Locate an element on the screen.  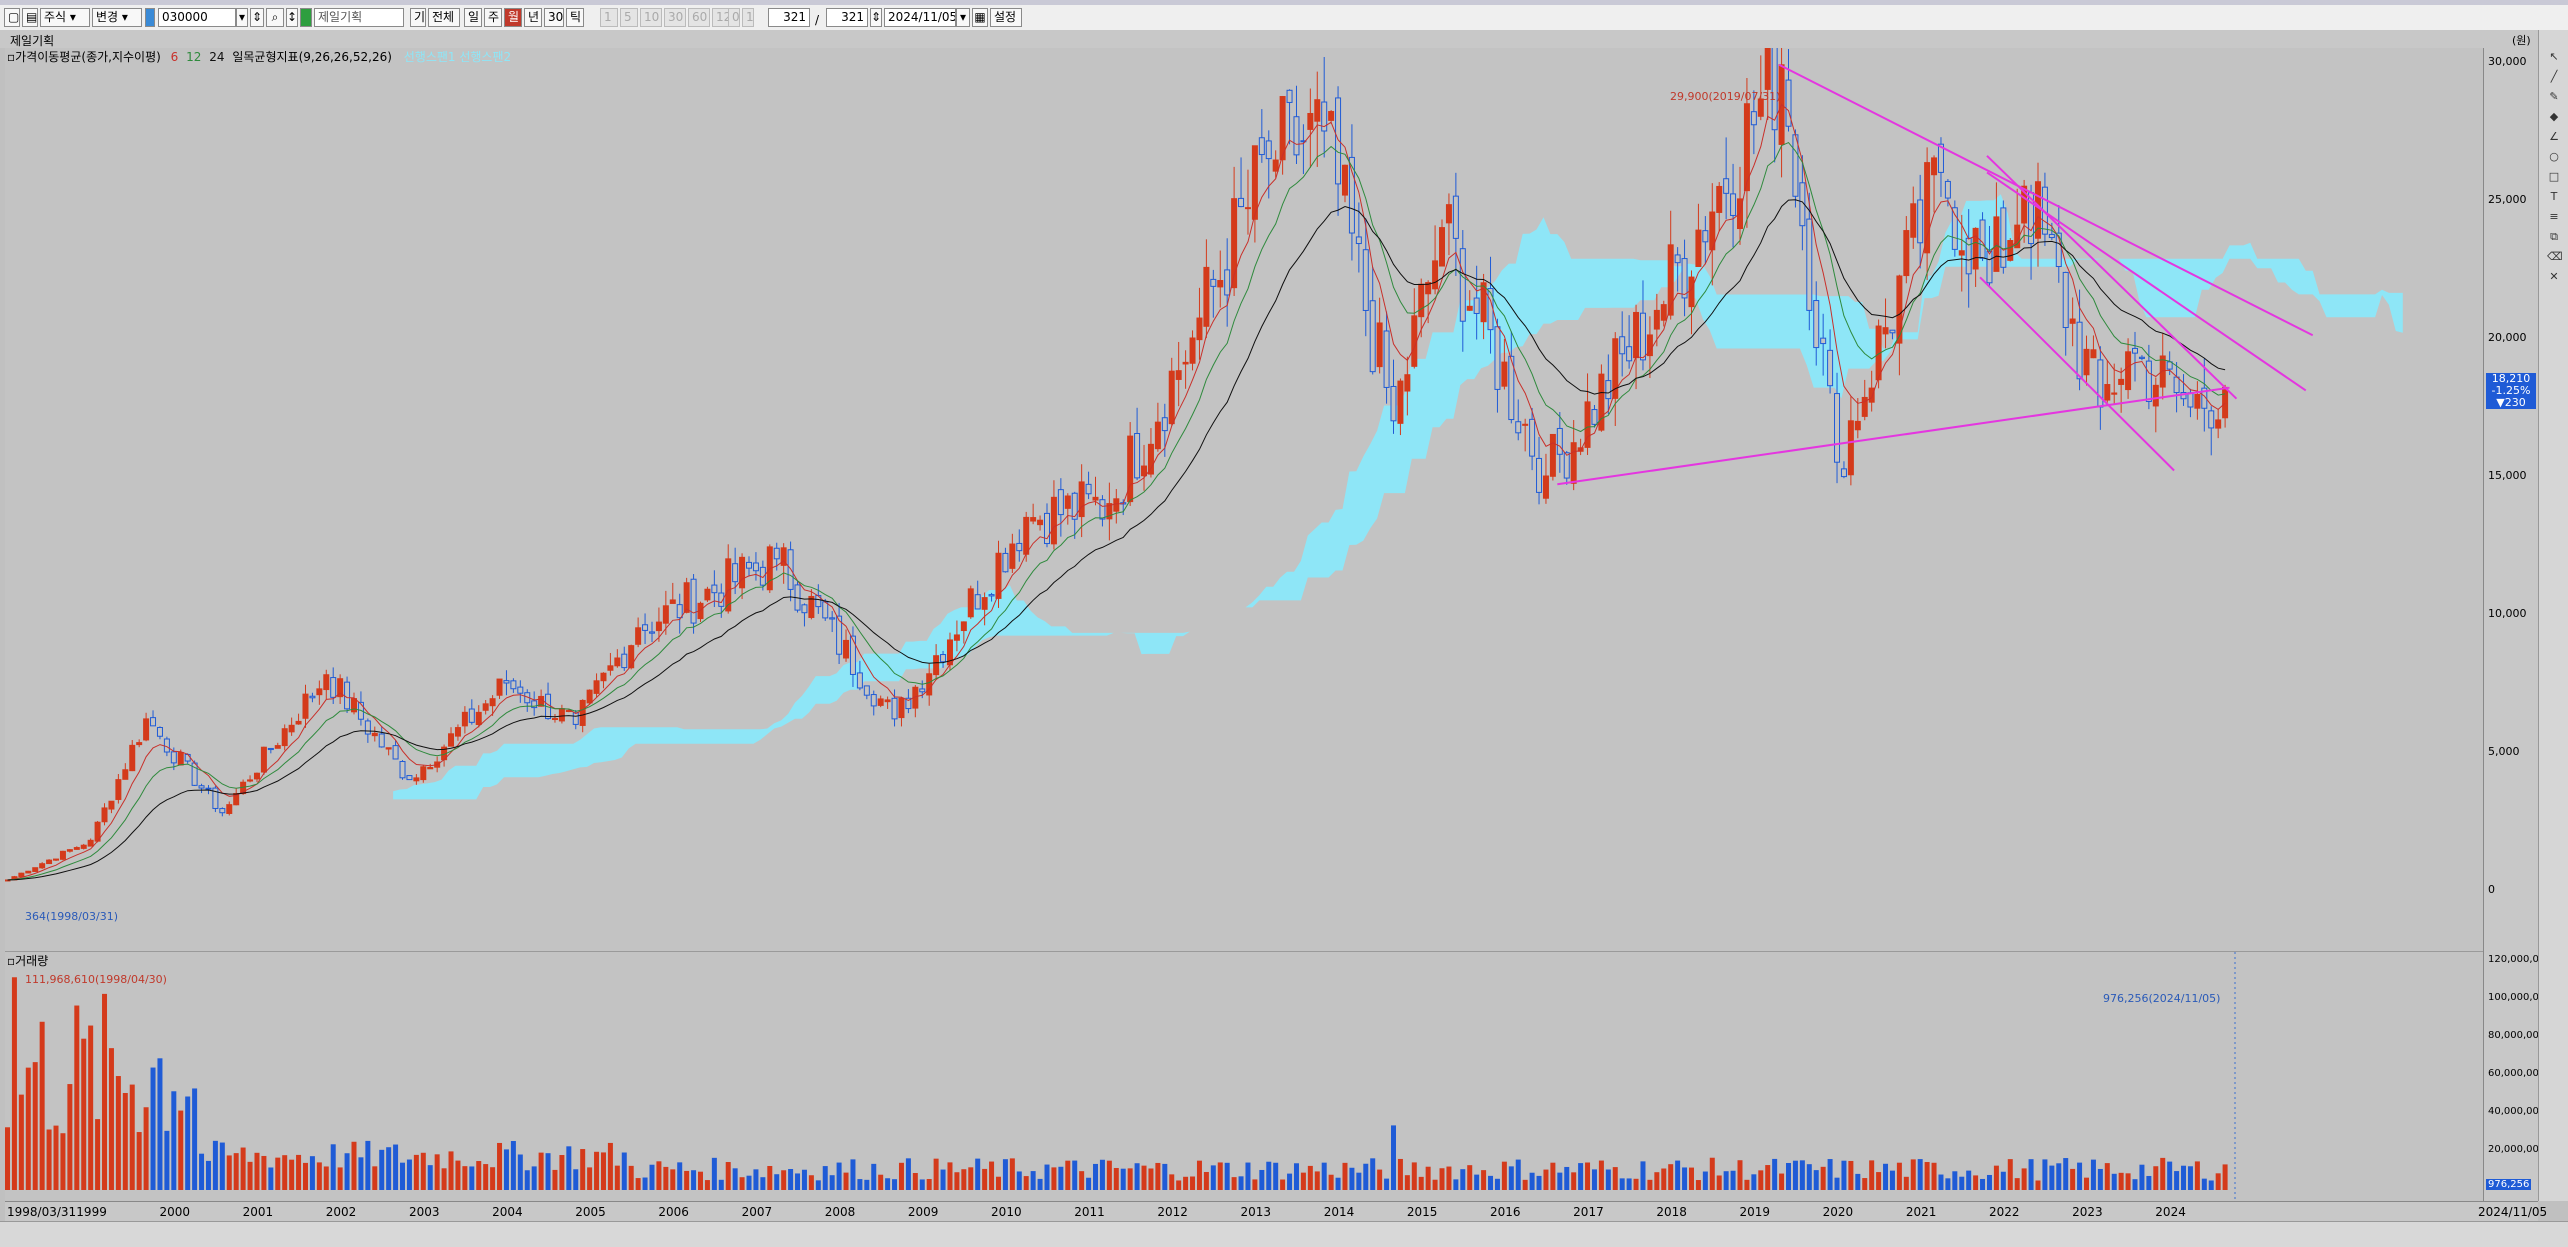
settings-button: 설정 is located at coordinates (1006, 17).